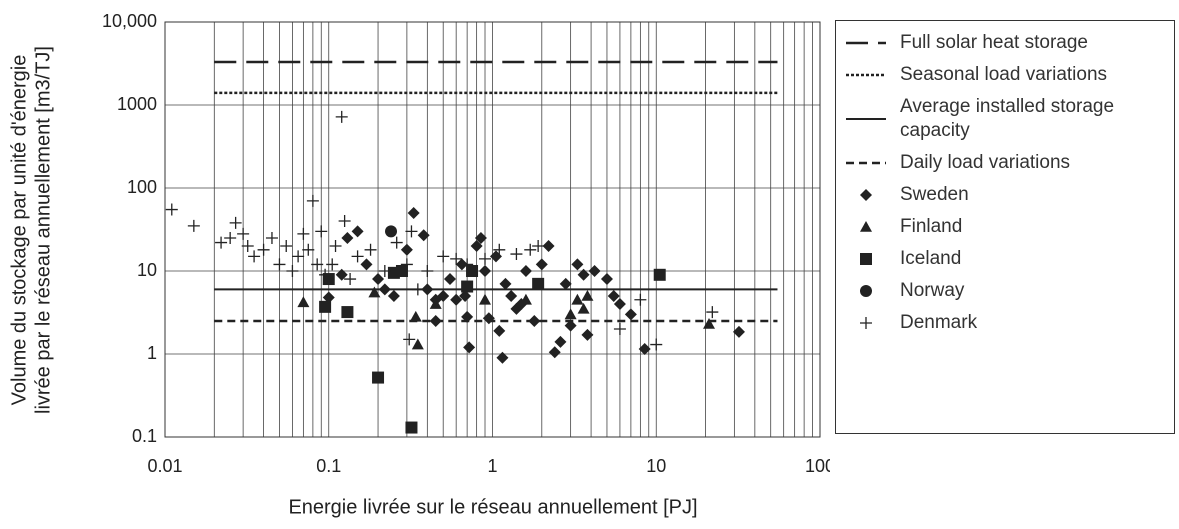 The height and width of the screenshot is (529, 1179). Describe the element at coordinates (129, 21) in the screenshot. I see `y-tick-label: 10,000` at that location.